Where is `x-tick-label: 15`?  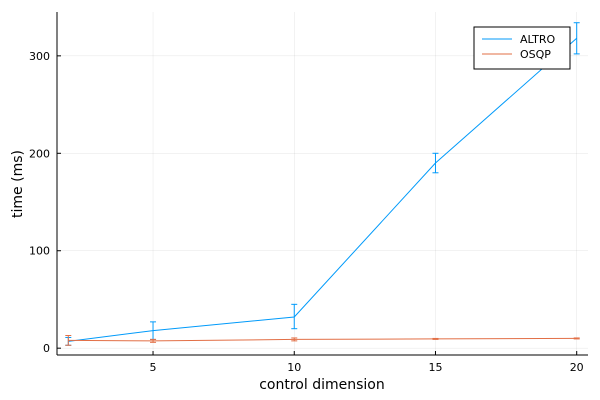
x-tick-label: 15 is located at coordinates (435, 367).